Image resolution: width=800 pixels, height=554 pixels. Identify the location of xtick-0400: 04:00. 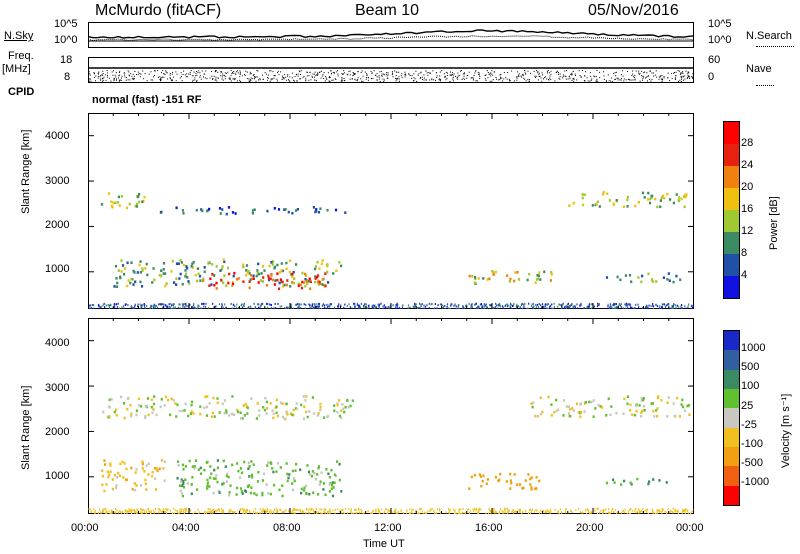
(186, 528).